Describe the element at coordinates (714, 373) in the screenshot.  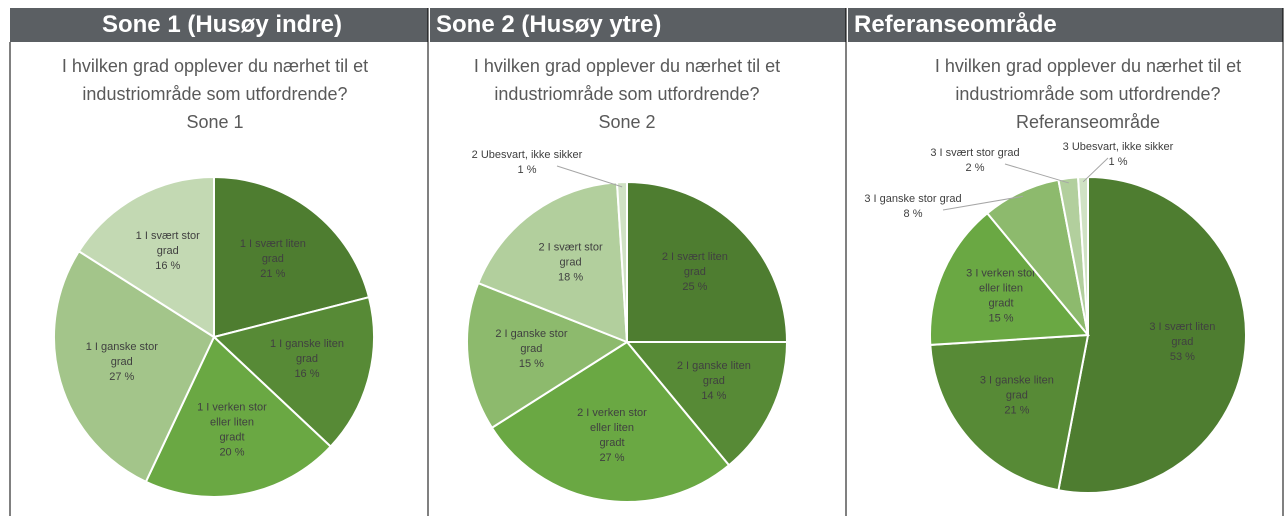
I see `slice-label: 2 I ganske liten grad` at that location.